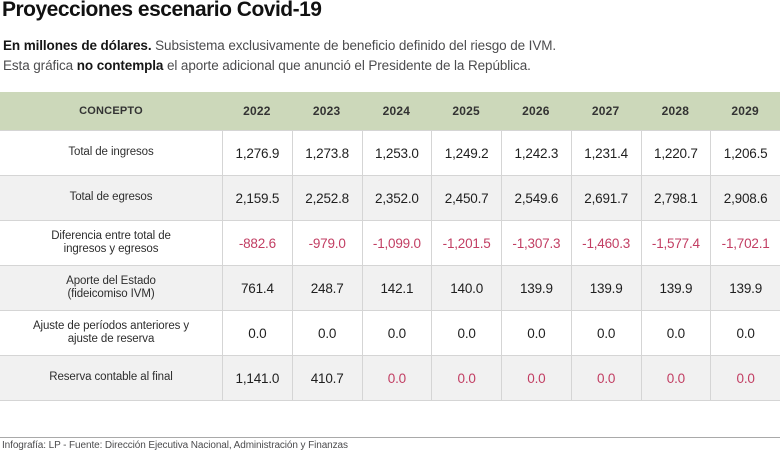 The height and width of the screenshot is (452, 780). I want to click on value-cell: -1,460.3, so click(605, 243).